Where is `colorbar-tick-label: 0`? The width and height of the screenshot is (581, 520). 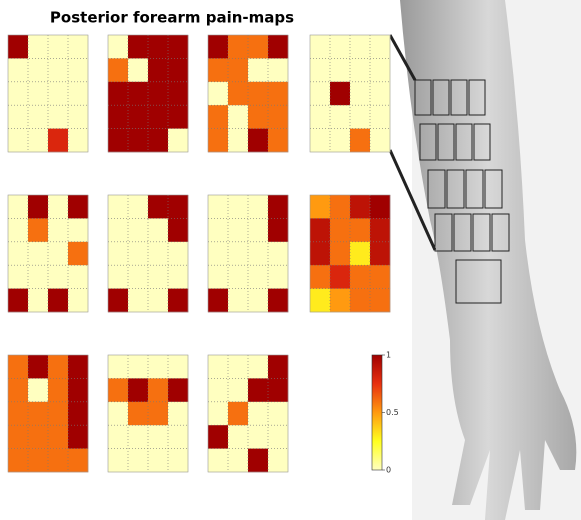
colorbar-tick-label: 0 is located at coordinates (388, 470).